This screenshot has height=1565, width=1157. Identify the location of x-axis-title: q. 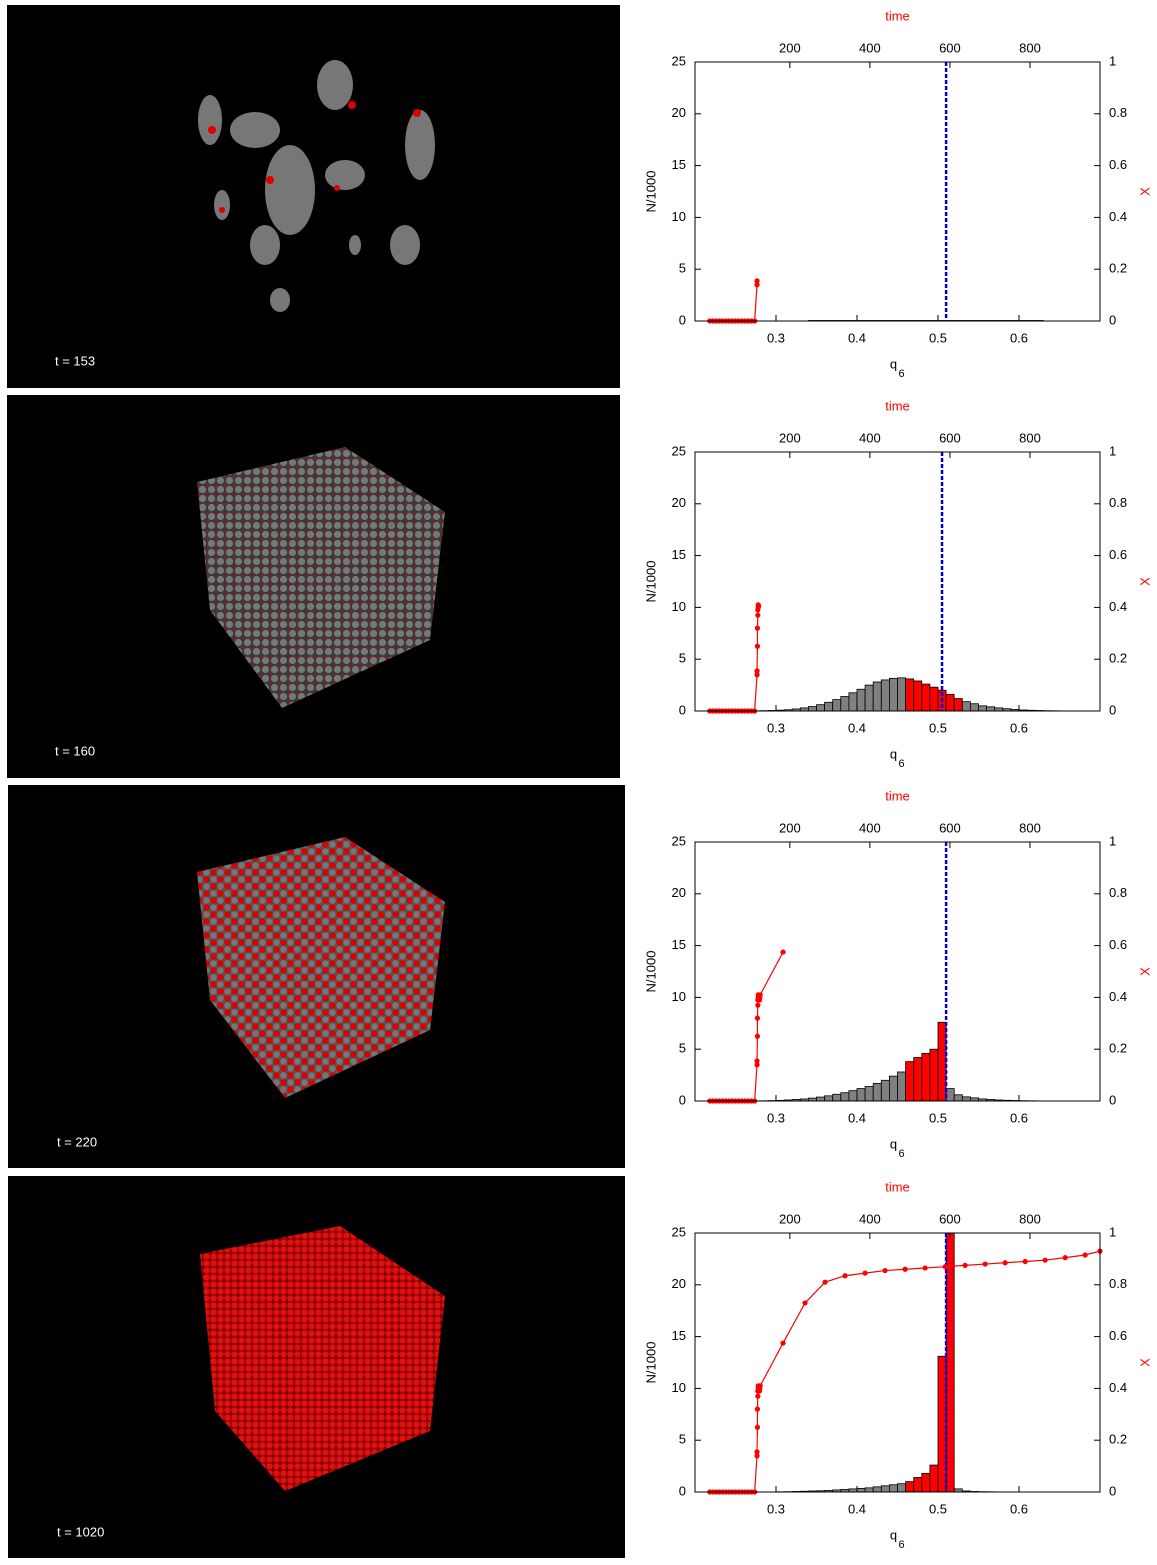
(893, 1143).